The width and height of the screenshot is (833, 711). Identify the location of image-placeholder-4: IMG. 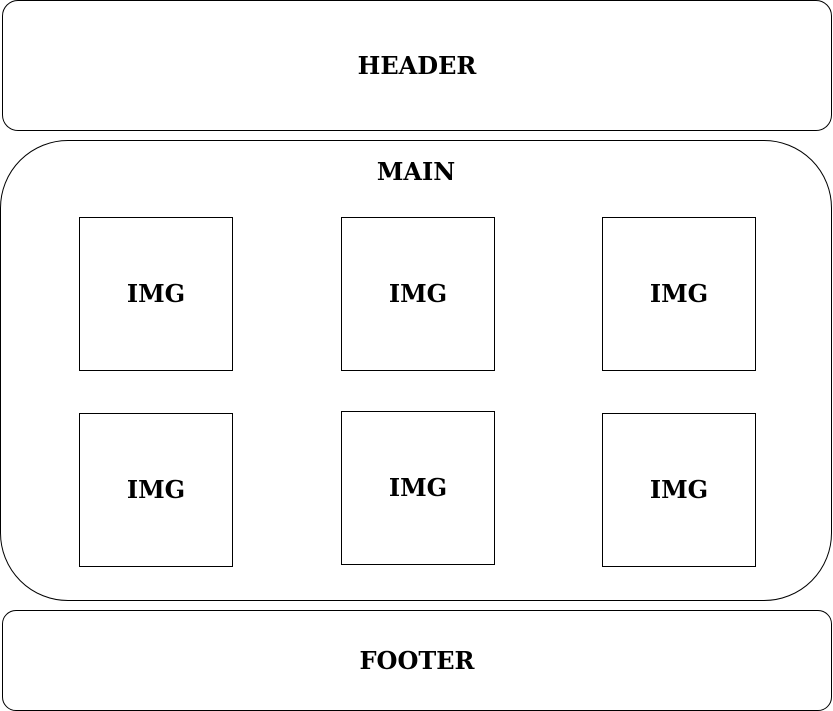
(156, 490).